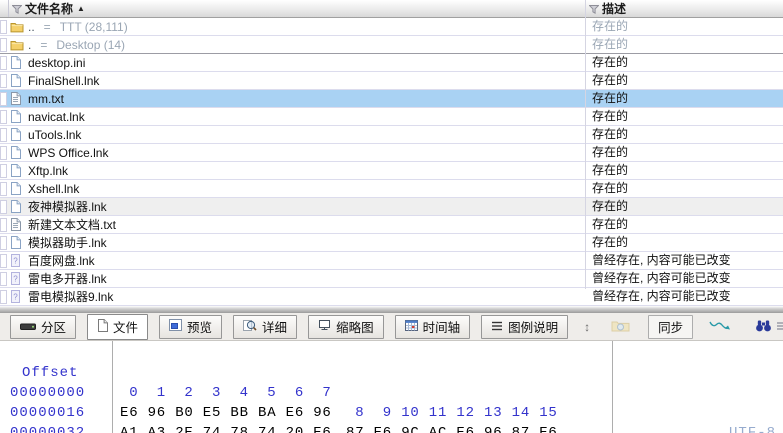 The height and width of the screenshot is (433, 783). What do you see at coordinates (112, 387) in the screenshot?
I see `hex-column-divider` at bounding box center [112, 387].